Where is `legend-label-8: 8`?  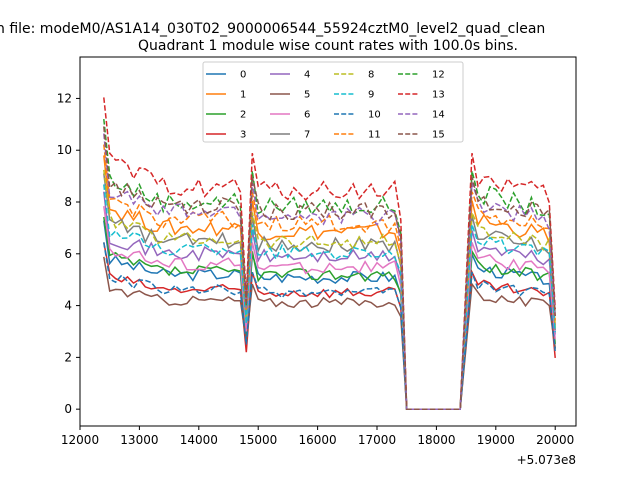
legend-label-8: 8 is located at coordinates (371, 75).